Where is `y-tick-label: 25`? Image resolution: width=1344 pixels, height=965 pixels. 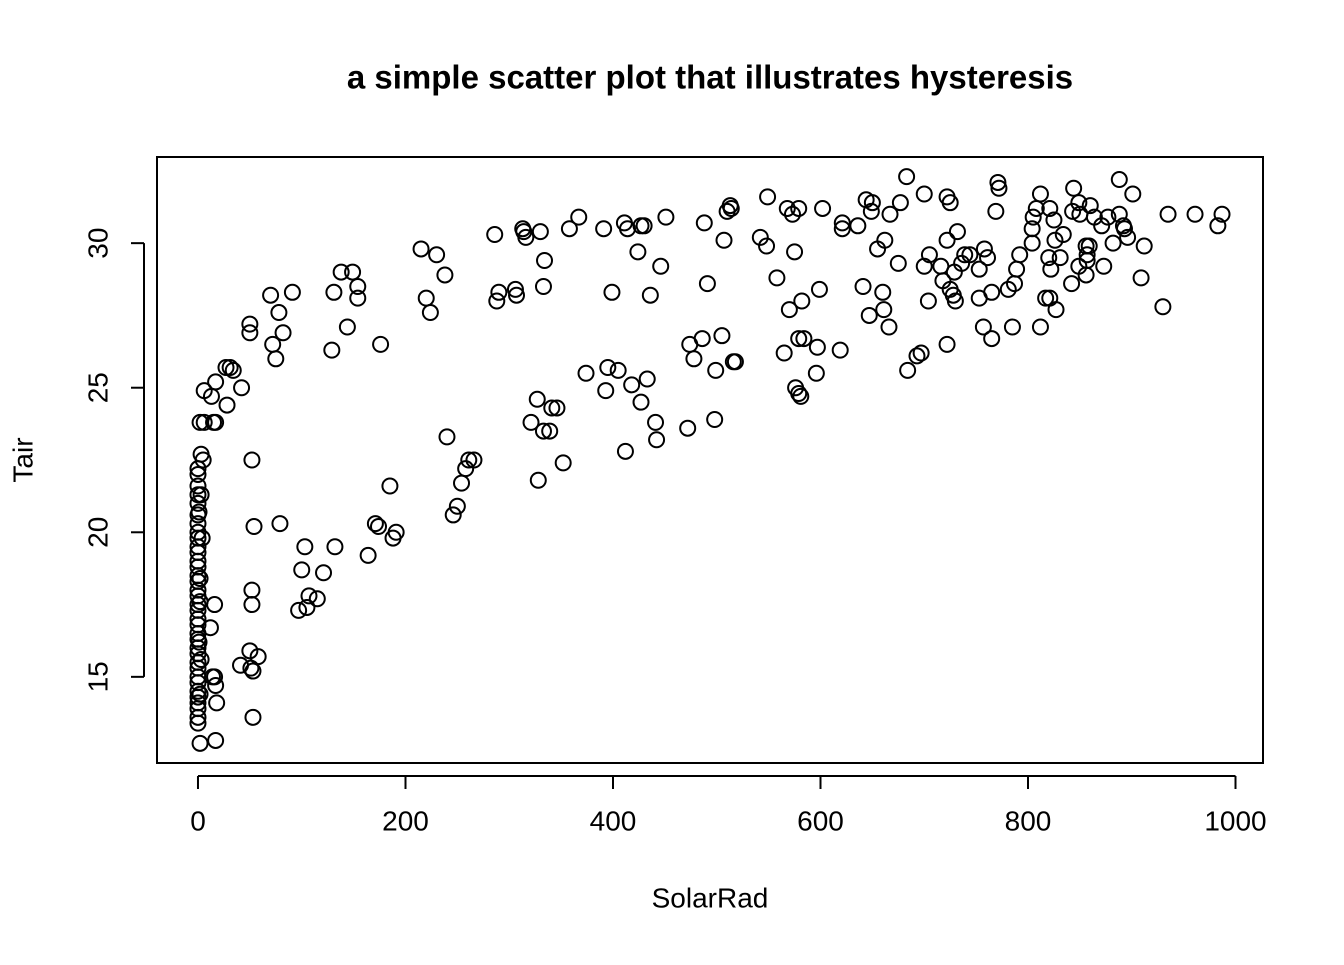 y-tick-label: 25 is located at coordinates (97, 387).